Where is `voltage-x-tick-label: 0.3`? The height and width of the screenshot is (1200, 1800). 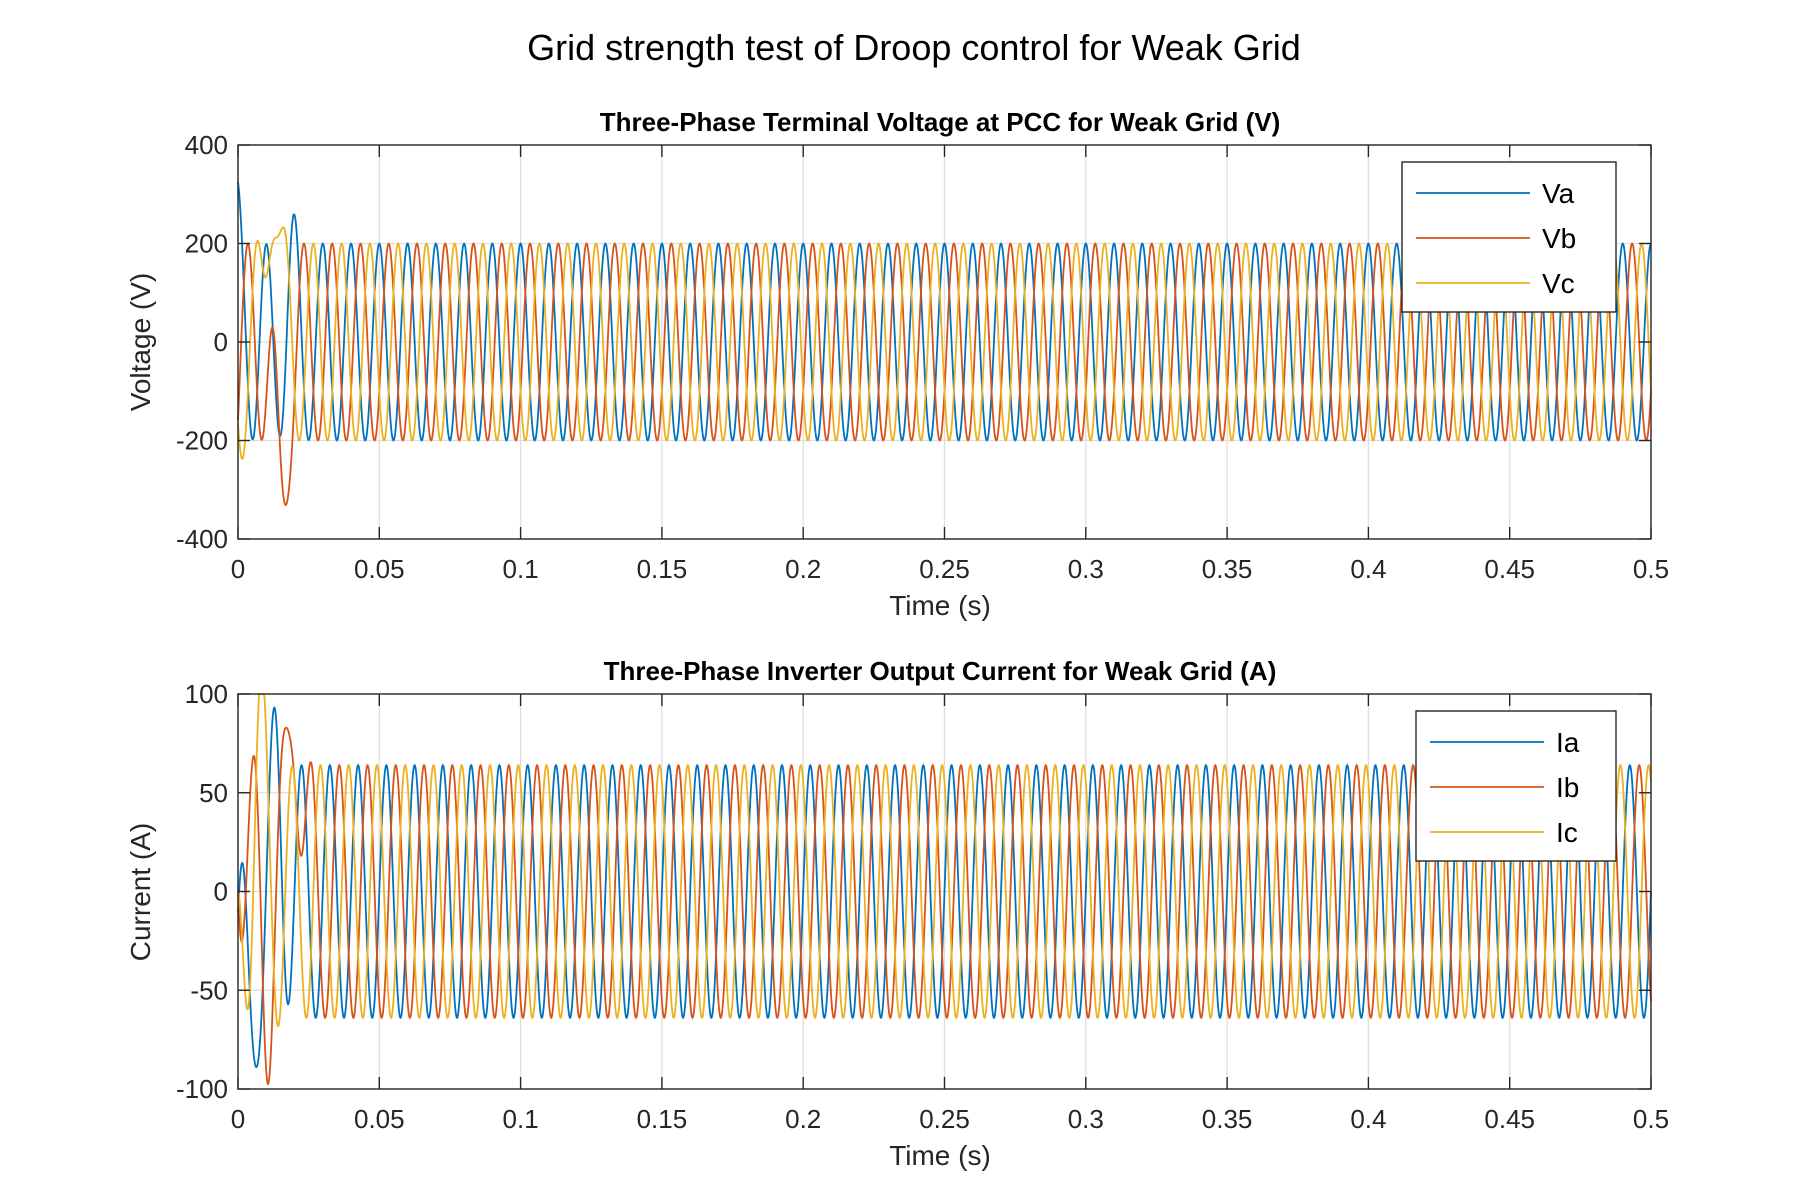
voltage-x-tick-label: 0.3 is located at coordinates (1086, 569).